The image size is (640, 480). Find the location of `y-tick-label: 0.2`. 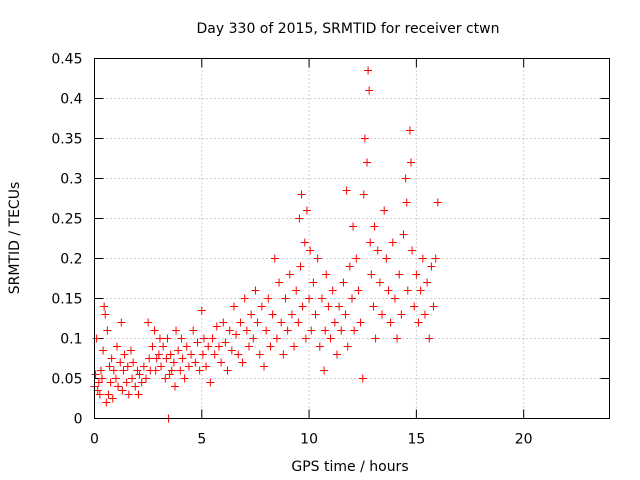

y-tick-label: 0.2 is located at coordinates (71, 260).